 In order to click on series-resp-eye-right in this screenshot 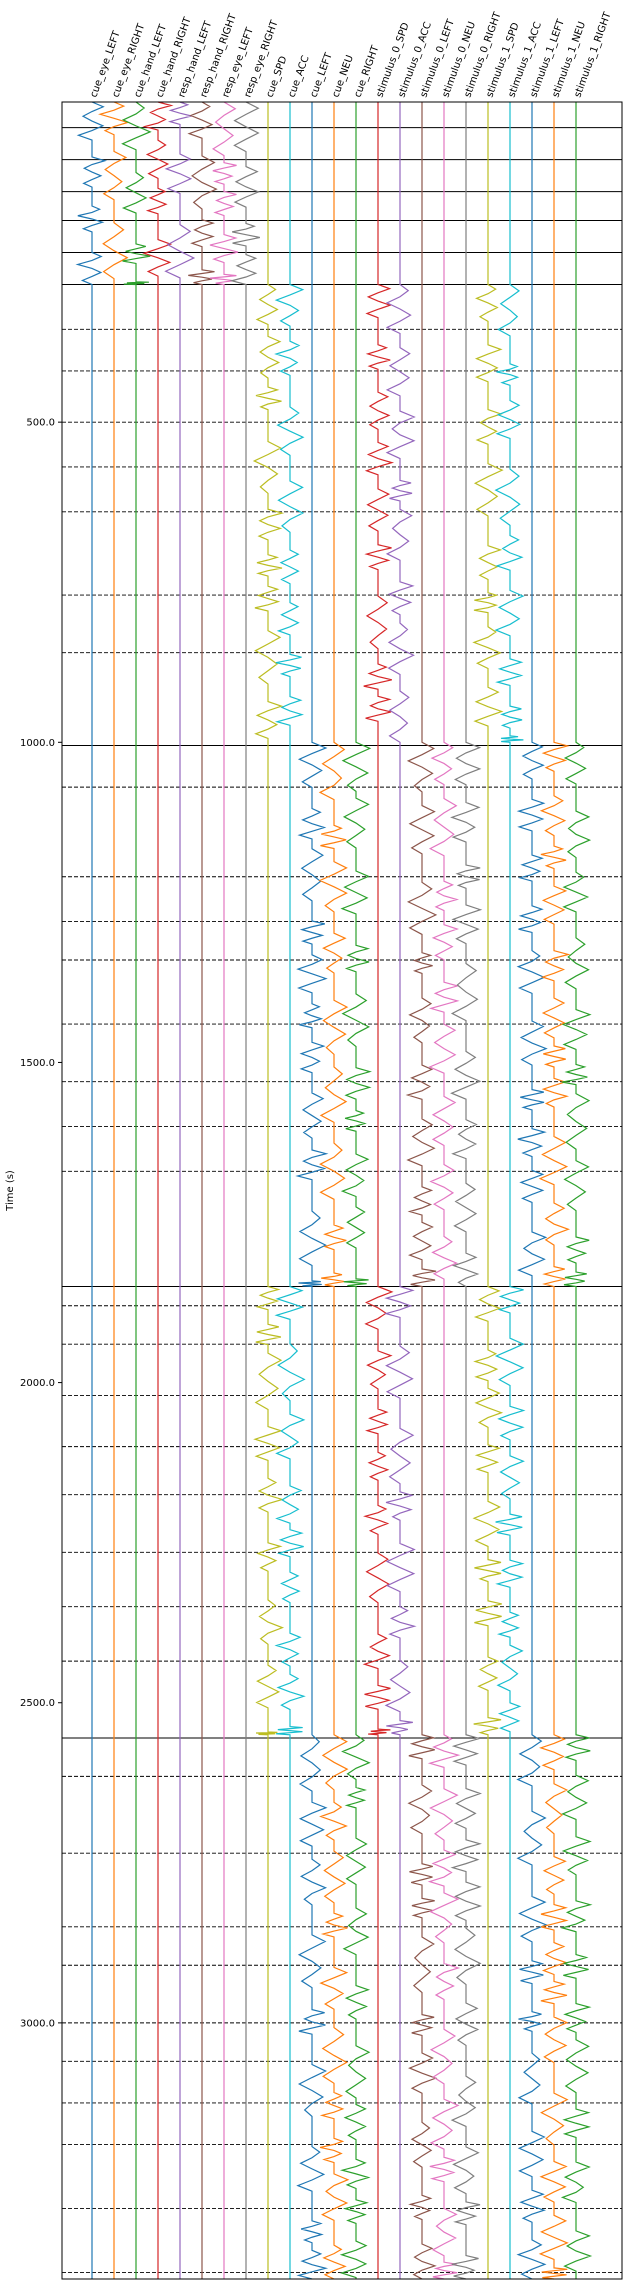, I will do `click(245, 1190)`.